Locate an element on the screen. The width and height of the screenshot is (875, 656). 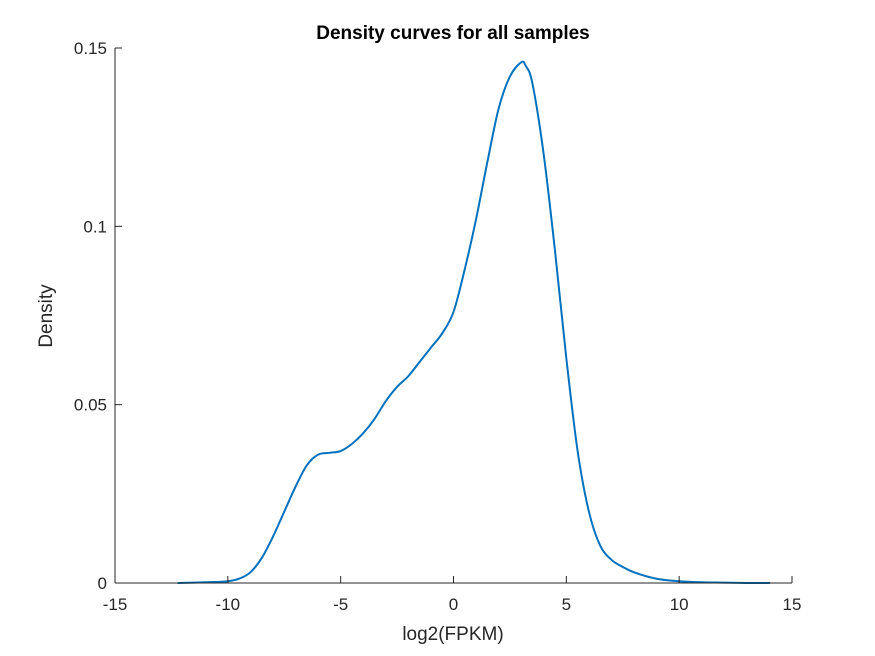
x-tick-label: 0 is located at coordinates (453, 604).